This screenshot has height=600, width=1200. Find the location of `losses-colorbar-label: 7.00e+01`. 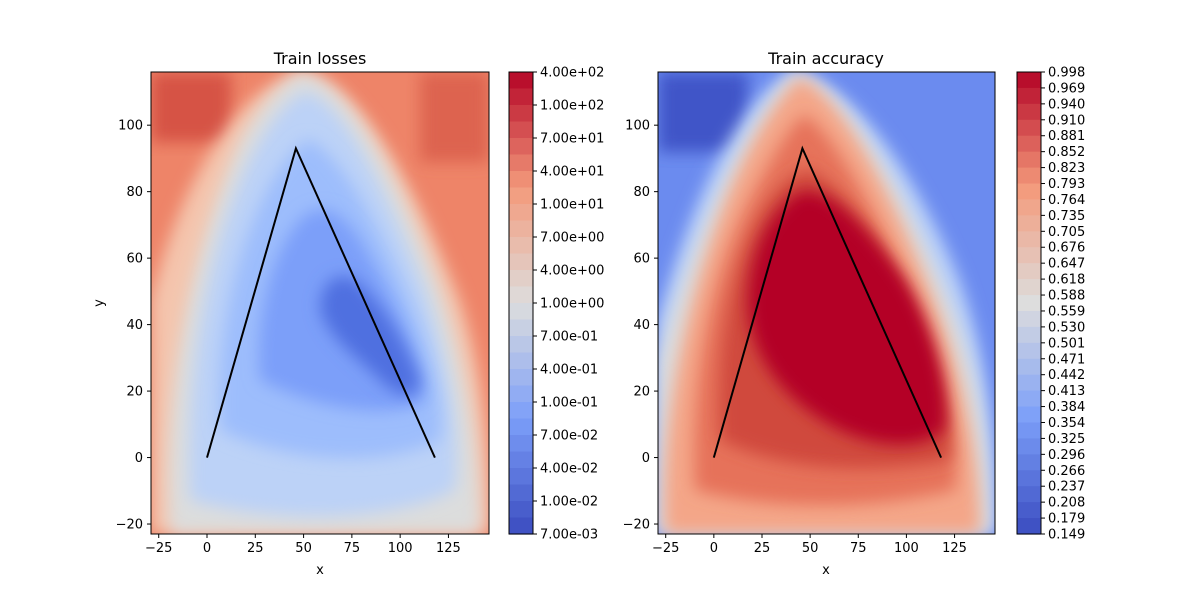

losses-colorbar-label: 7.00e+01 is located at coordinates (572, 139).